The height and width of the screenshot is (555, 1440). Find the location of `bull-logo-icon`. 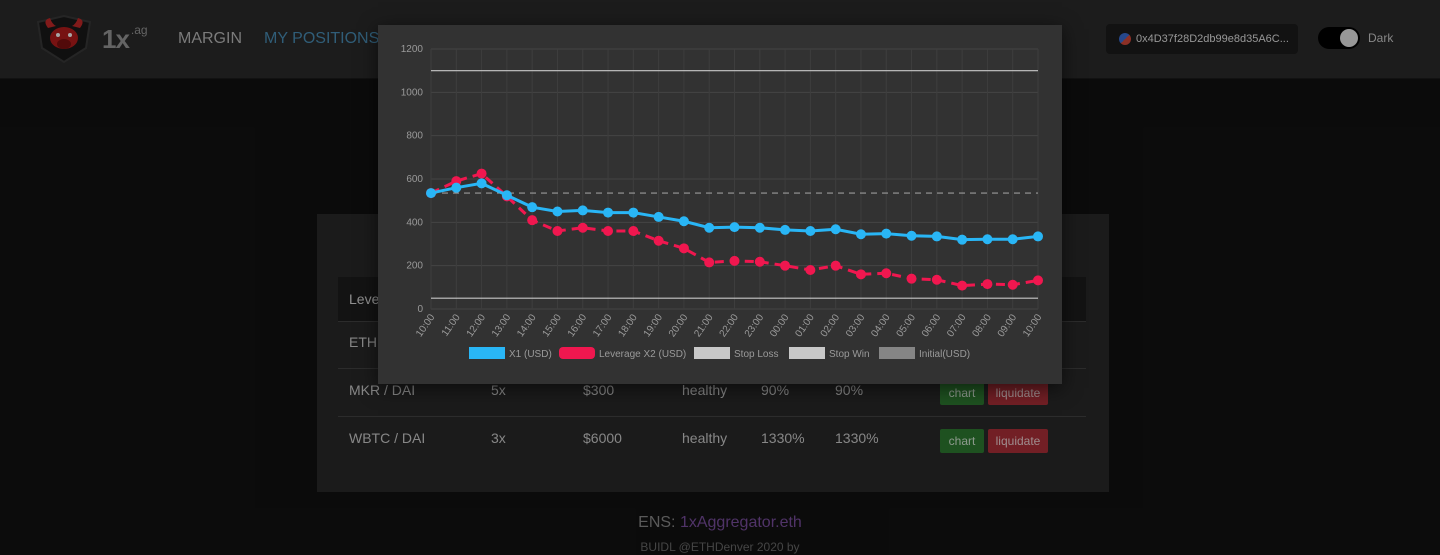

bull-logo-icon is located at coordinates (64, 38).